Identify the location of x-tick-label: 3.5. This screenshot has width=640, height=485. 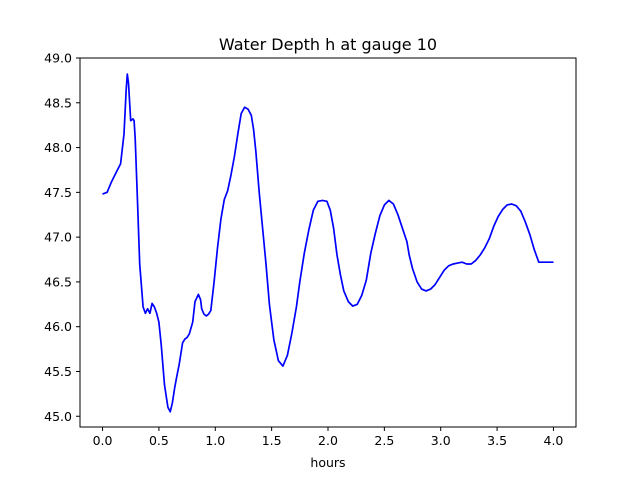
(497, 440).